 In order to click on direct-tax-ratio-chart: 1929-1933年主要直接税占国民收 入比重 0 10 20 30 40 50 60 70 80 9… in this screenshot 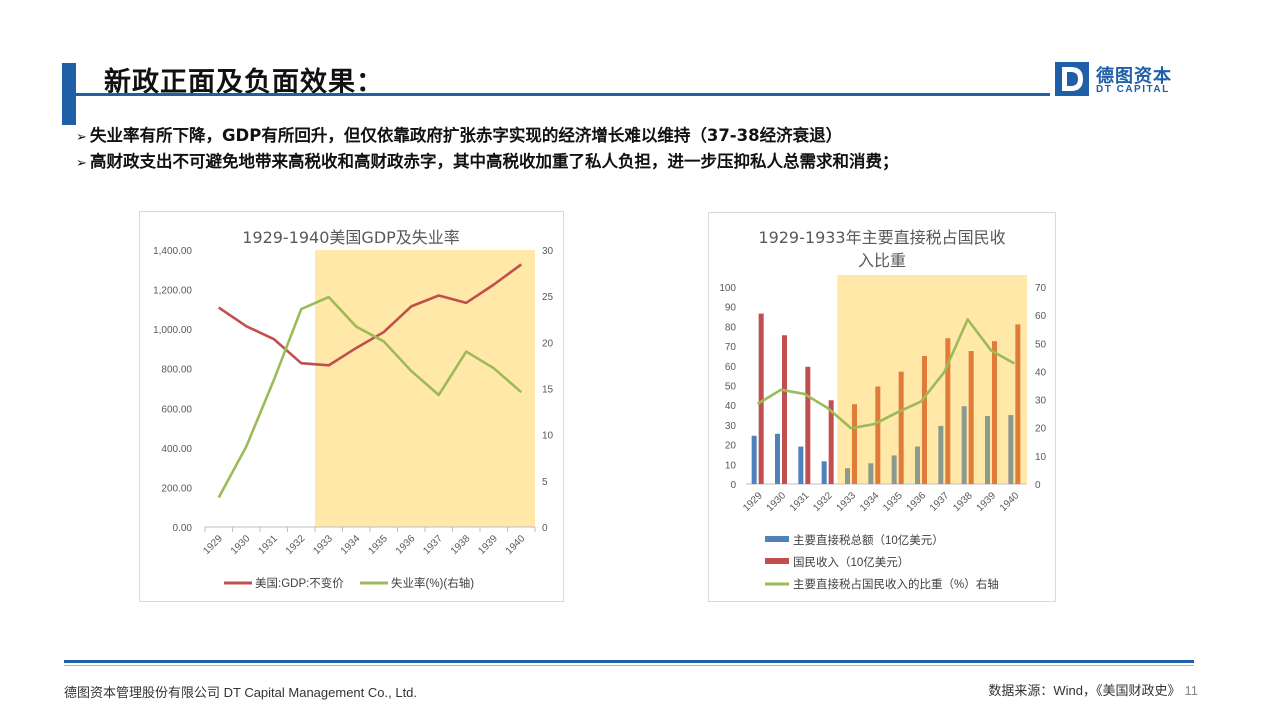, I will do `click(882, 407)`.